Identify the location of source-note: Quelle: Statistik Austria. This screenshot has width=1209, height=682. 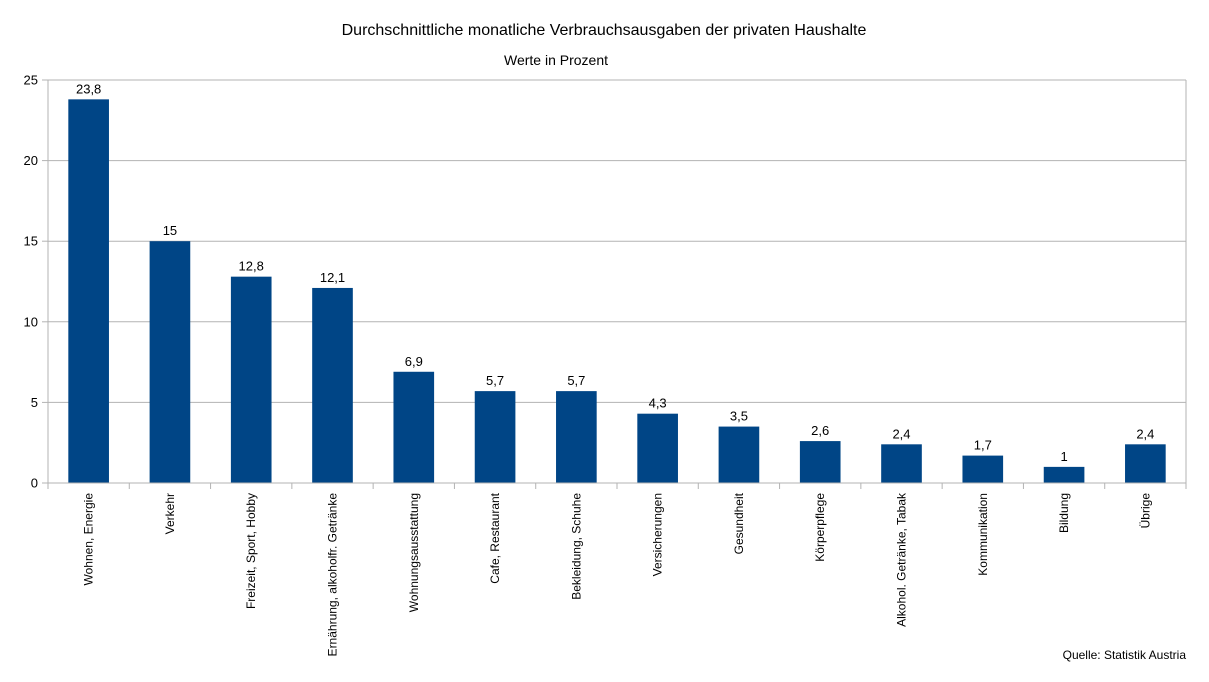
(1125, 655).